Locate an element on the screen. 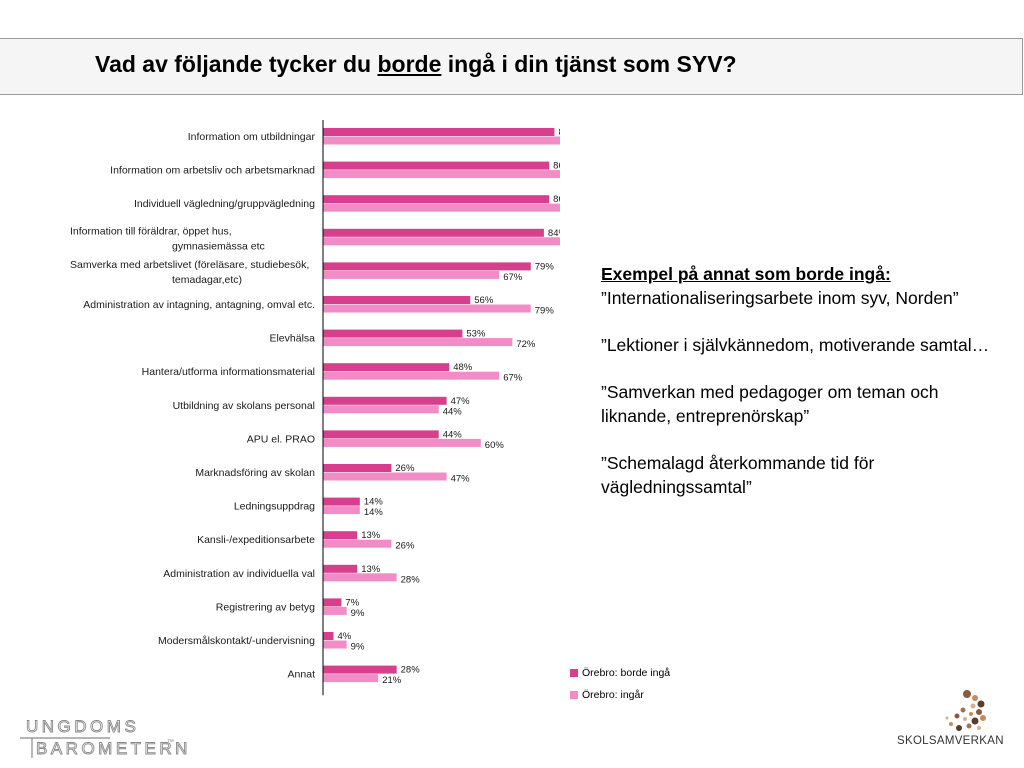 Image resolution: width=1024 pixels, height=768 pixels. category-label: Information om utbildningar is located at coordinates (252, 137).